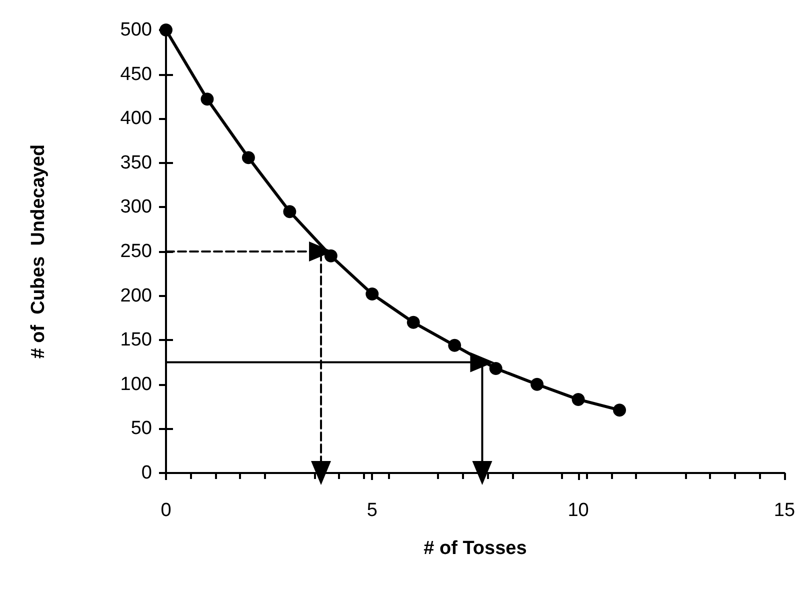 The height and width of the screenshot is (590, 806). What do you see at coordinates (166, 510) in the screenshot?
I see `x-tick-label: 0` at bounding box center [166, 510].